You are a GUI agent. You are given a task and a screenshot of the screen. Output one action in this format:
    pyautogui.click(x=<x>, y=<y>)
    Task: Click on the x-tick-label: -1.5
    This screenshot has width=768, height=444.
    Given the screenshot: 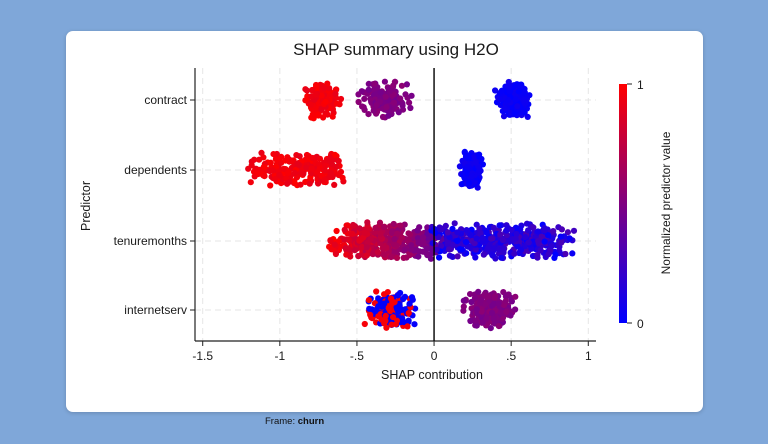 What is the action you would take?
    pyautogui.click(x=202, y=356)
    